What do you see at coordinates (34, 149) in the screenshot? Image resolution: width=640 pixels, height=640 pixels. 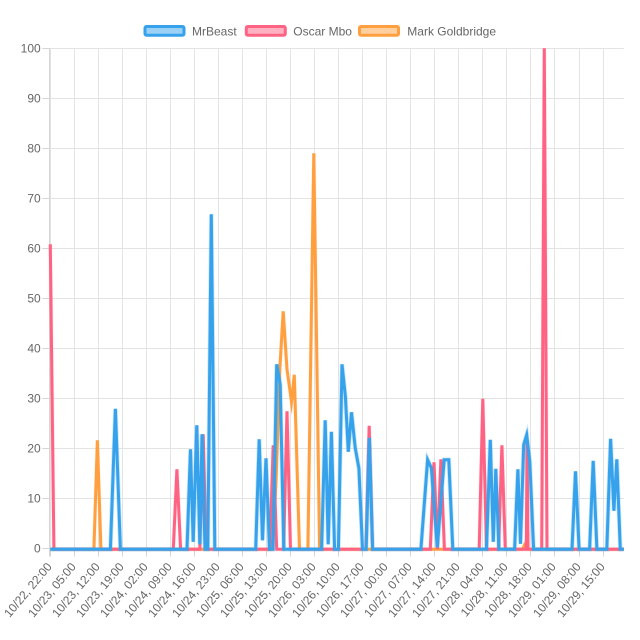 I see `svg-text: 80` at bounding box center [34, 149].